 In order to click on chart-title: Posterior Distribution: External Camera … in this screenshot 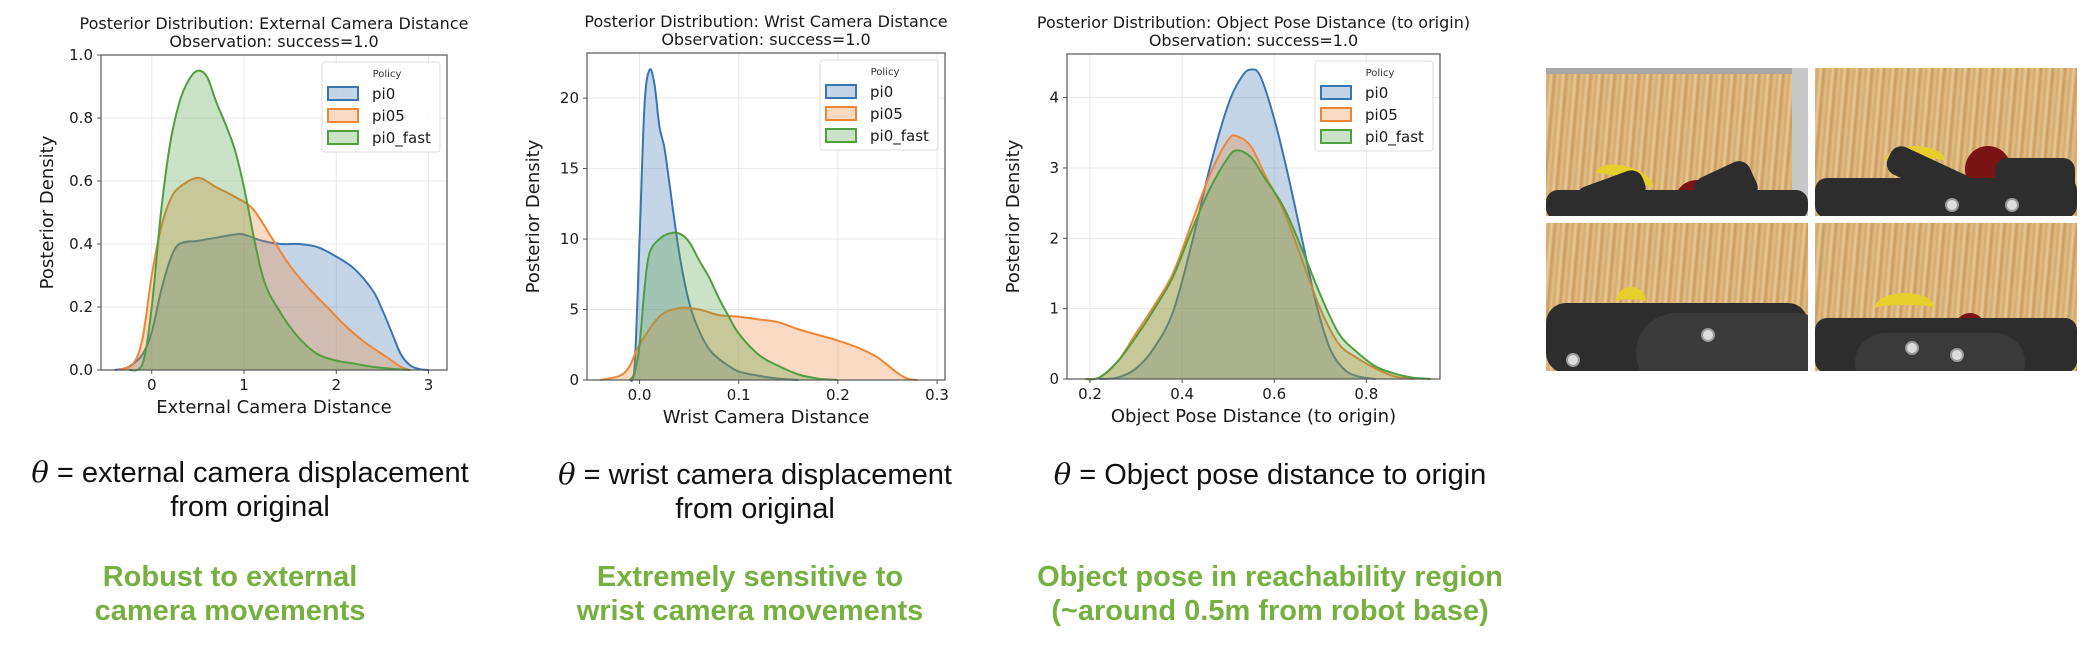, I will do `click(274, 23)`.